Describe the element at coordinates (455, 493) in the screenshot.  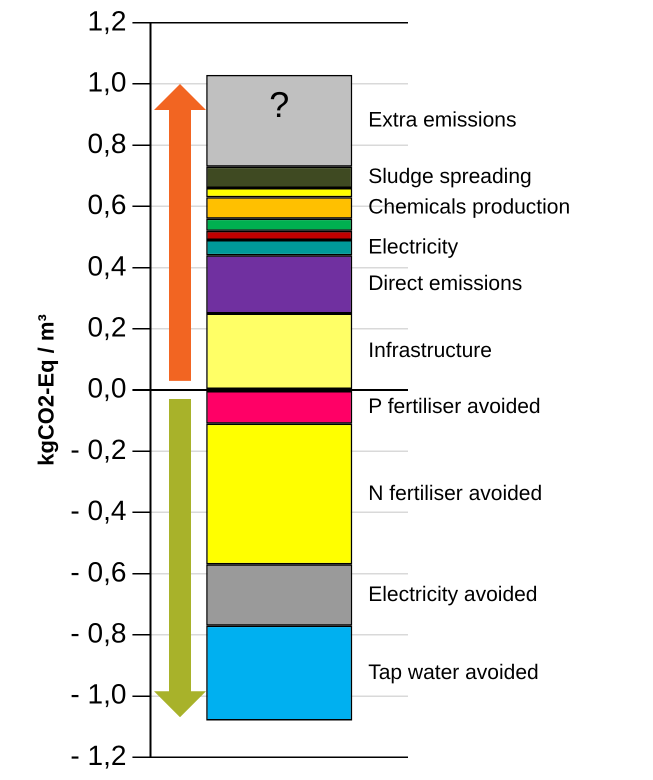
I see `series-label: N fertiliser avoided` at that location.